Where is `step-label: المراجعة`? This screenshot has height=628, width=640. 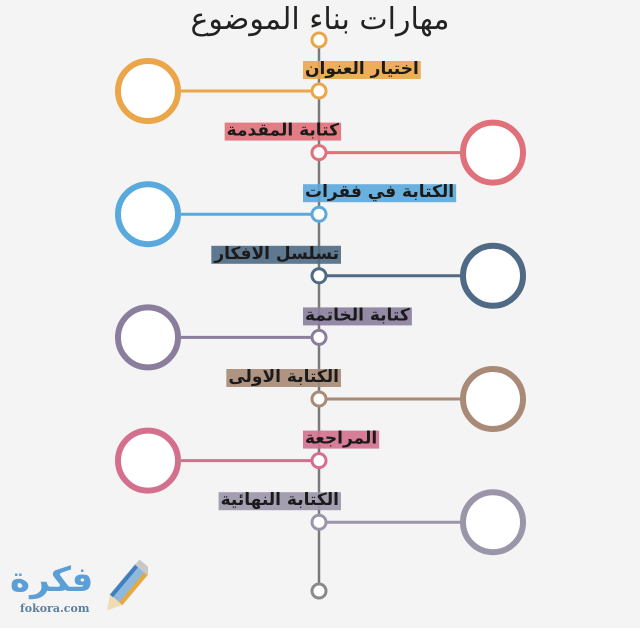 step-label: المراجعة is located at coordinates (341, 439).